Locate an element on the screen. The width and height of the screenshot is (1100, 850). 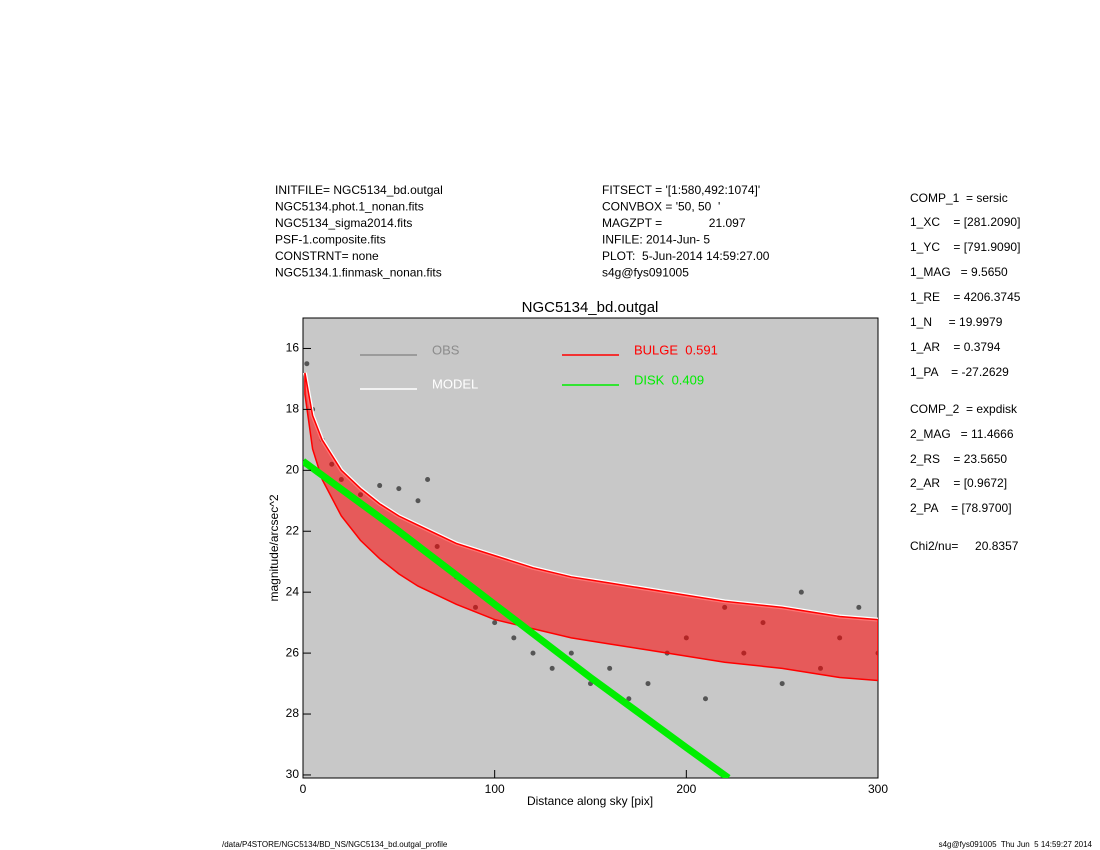
fit-parameter: 2_AR = [0.9672] is located at coordinates (958, 483).